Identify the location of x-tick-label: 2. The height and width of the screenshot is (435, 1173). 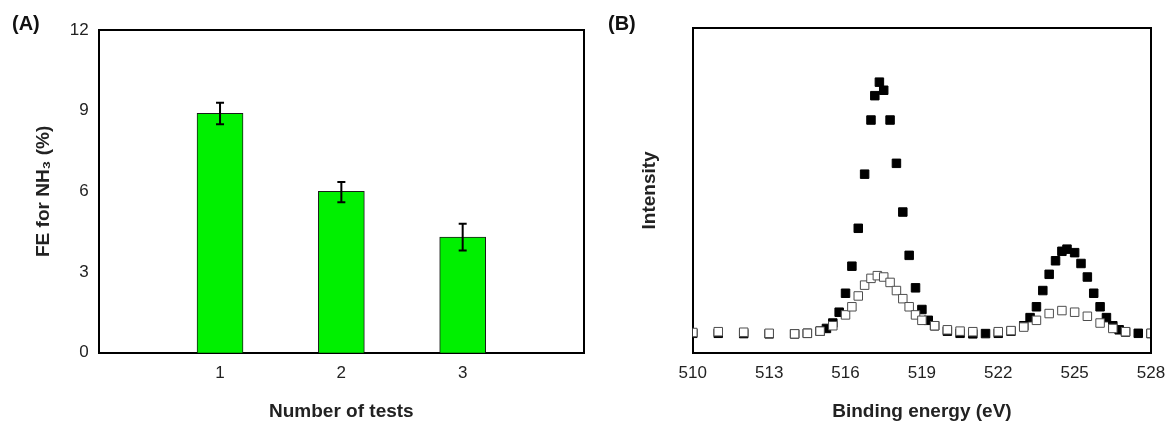
(341, 372).